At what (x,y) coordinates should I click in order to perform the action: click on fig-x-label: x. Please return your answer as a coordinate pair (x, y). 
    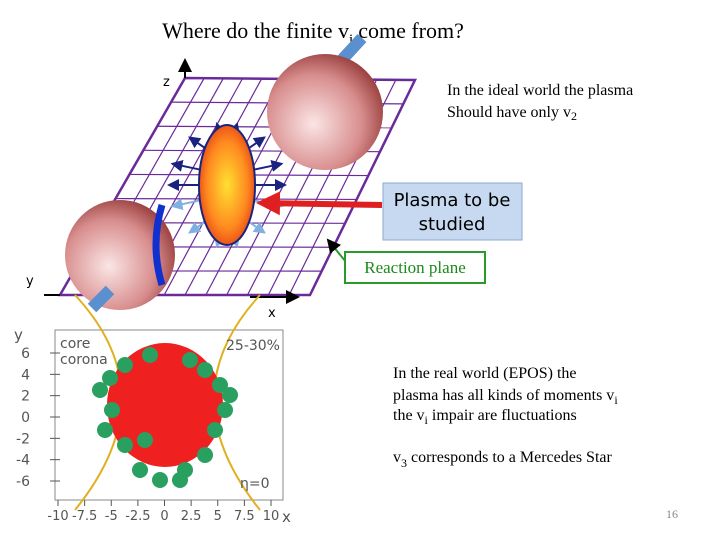
    Looking at the image, I should click on (286, 517).